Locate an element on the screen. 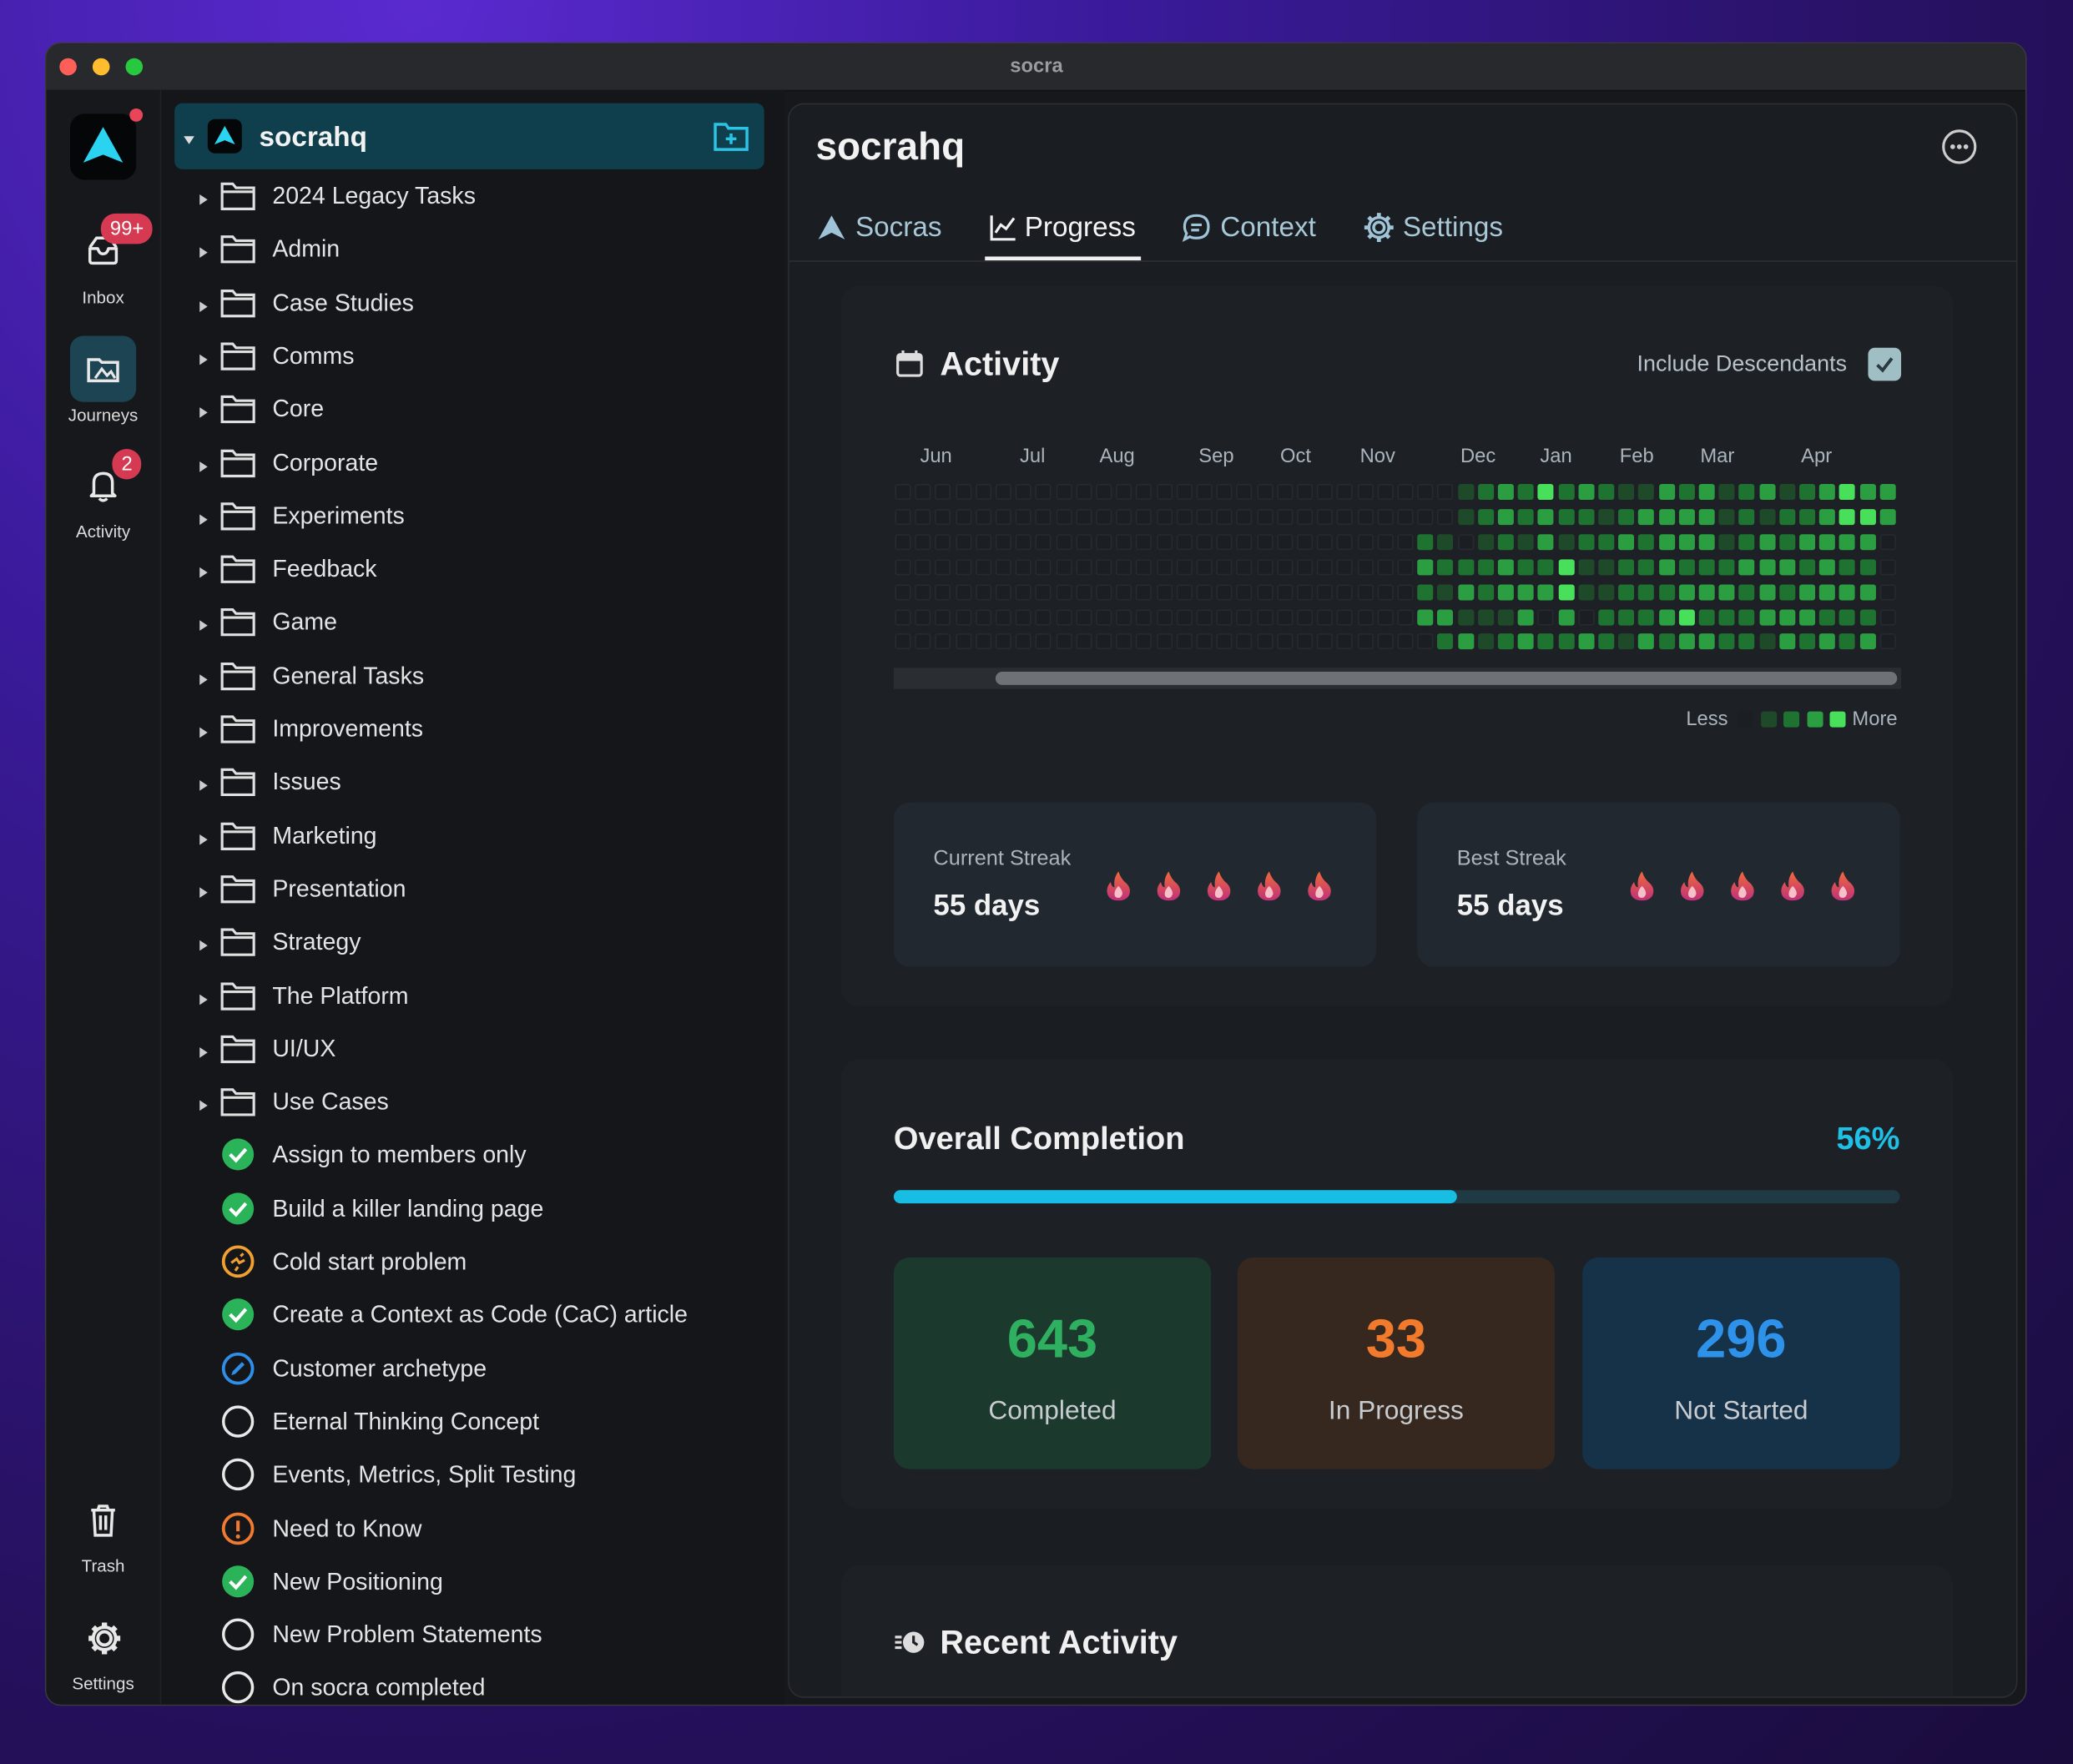 Image resolution: width=2073 pixels, height=1764 pixels. task-label: Need to Know is located at coordinates (347, 1528).